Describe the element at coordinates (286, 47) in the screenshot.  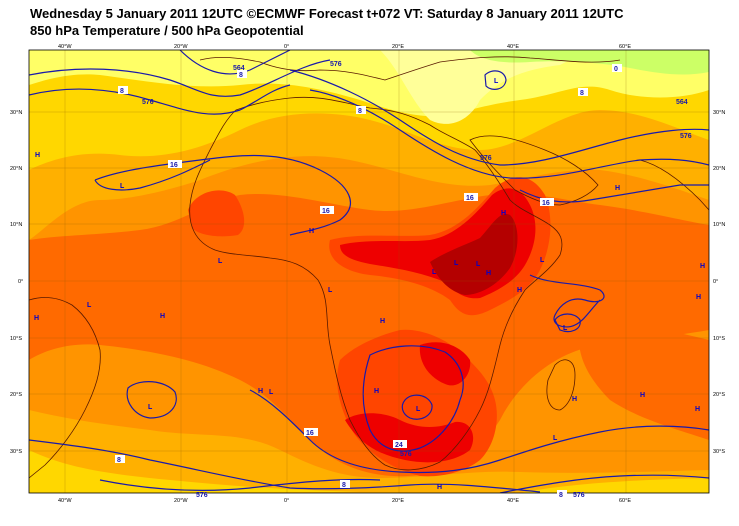
I see `lon-top-tick: 0°` at that location.